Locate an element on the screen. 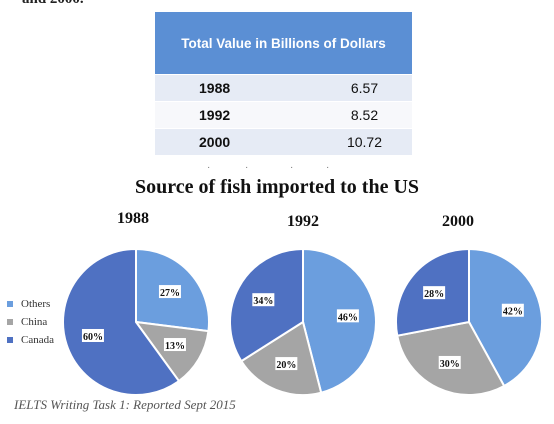  source-caption: IELTS Writing Task 1: Reported Sept 2015 is located at coordinates (125, 404).